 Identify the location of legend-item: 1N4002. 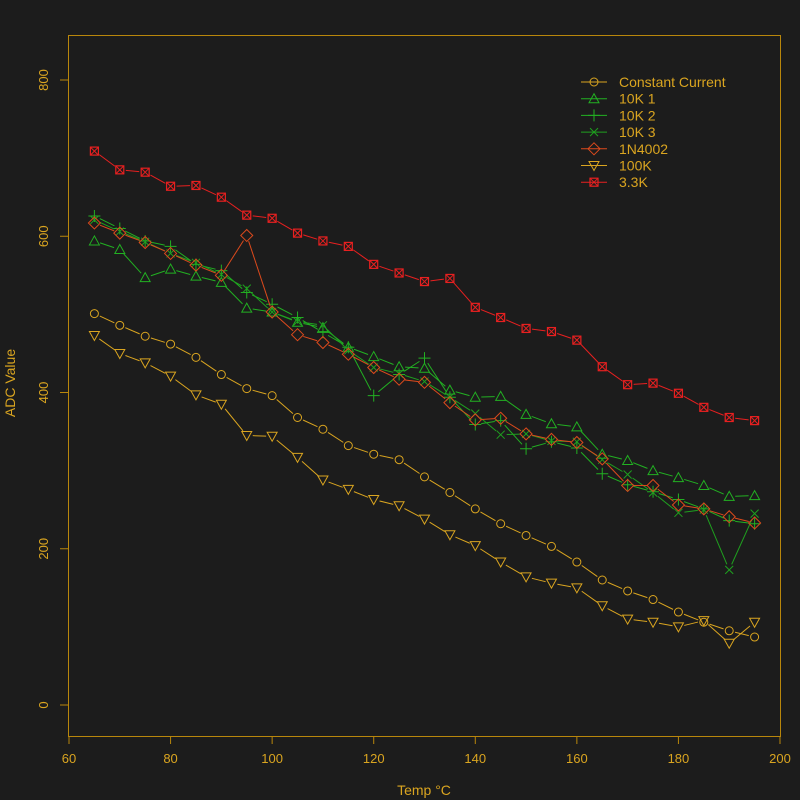
(624, 149).